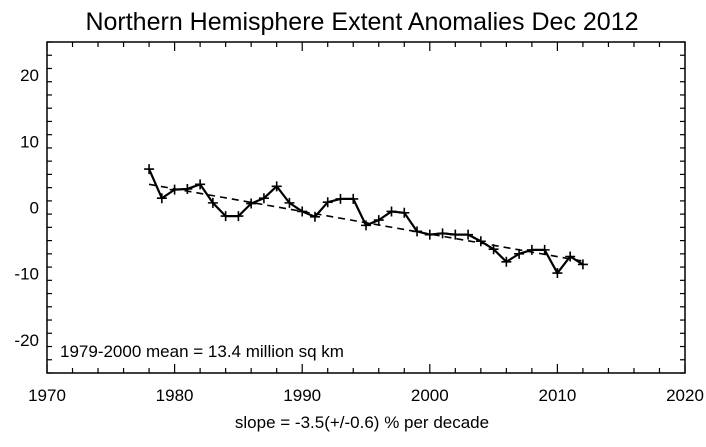 This screenshot has width=706, height=447. Describe the element at coordinates (175, 395) in the screenshot. I see `x-tick-label: 1980` at that location.